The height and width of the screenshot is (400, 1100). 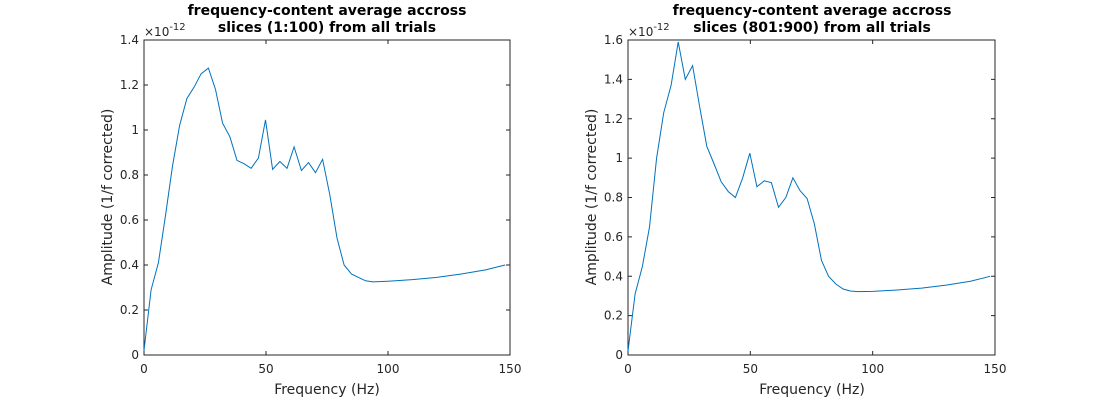 What do you see at coordinates (812, 390) in the screenshot?
I see `x-axis-label-right: Frequency (Hz)` at bounding box center [812, 390].